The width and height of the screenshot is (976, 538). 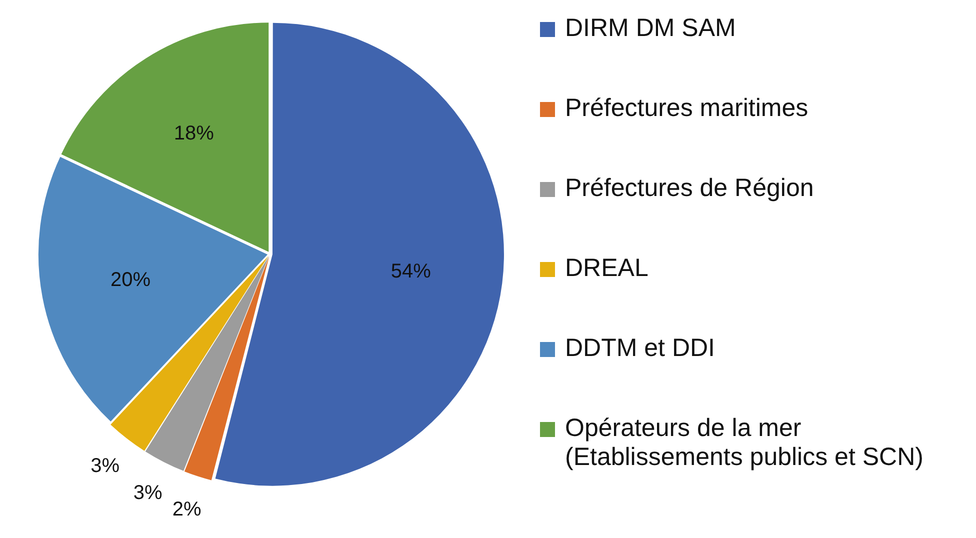 What do you see at coordinates (411, 271) in the screenshot?
I see `data-label: 54%` at bounding box center [411, 271].